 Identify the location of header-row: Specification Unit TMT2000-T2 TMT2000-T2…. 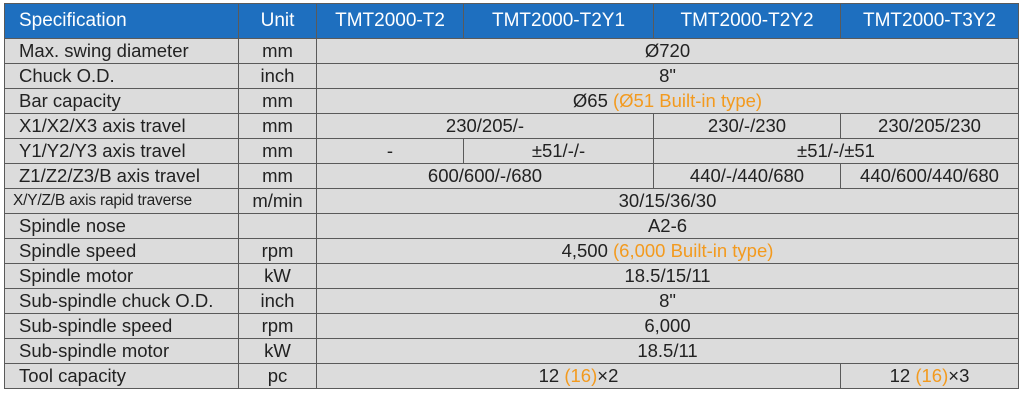
(511, 21).